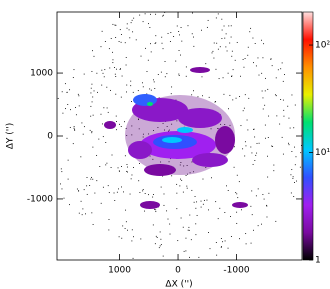 The width and height of the screenshot is (330, 289). I want to click on x-tick-label: -1000, so click(236, 271).